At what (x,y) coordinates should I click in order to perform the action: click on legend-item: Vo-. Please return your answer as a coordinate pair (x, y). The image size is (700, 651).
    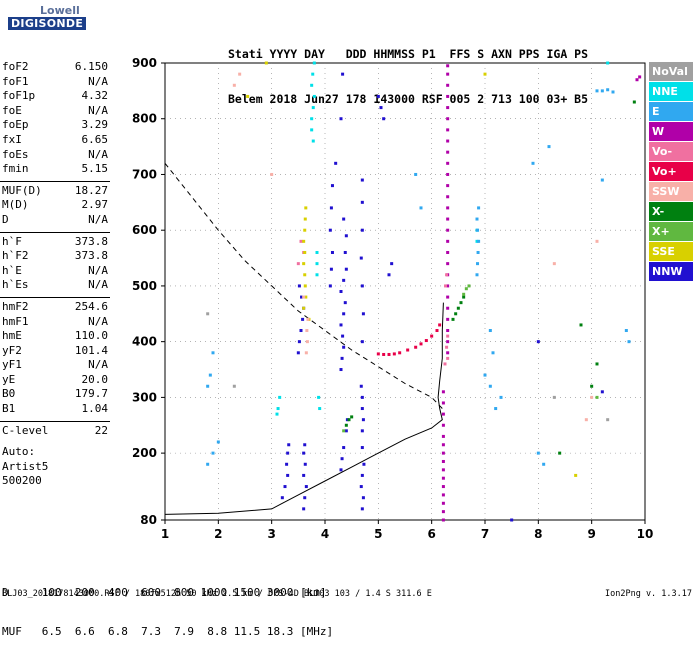
    Looking at the image, I should click on (671, 151).